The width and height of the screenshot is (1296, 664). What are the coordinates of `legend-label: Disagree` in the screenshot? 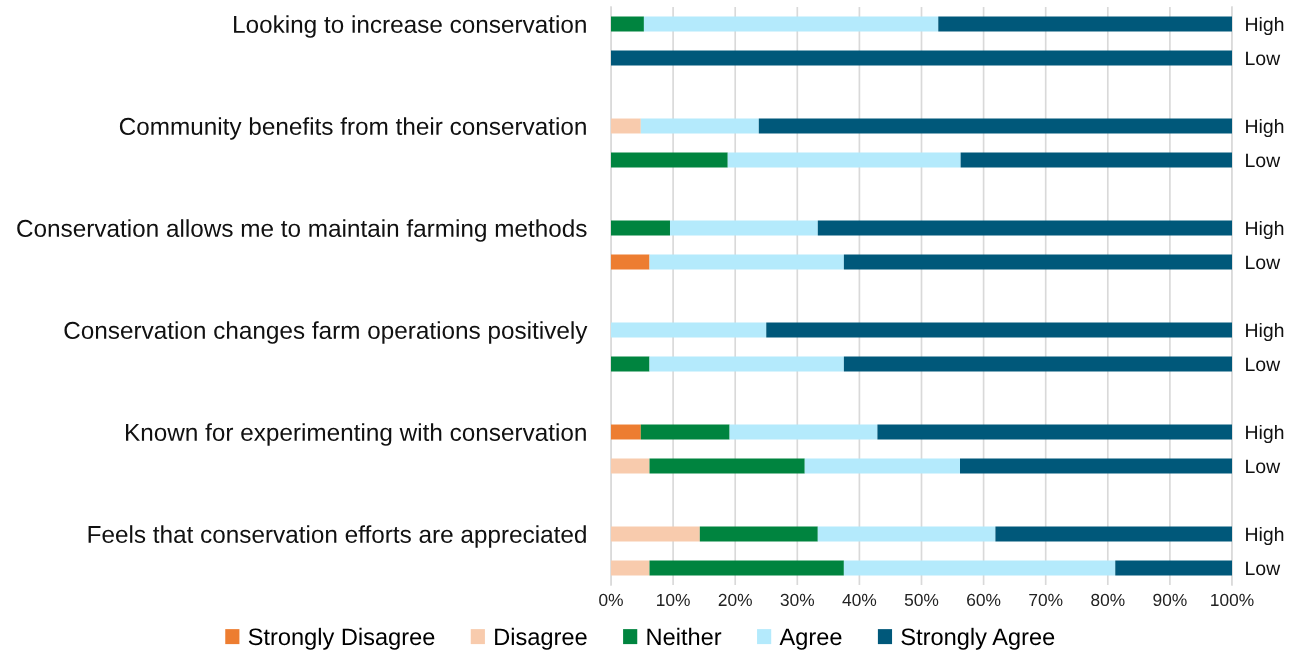 It's located at (541, 638).